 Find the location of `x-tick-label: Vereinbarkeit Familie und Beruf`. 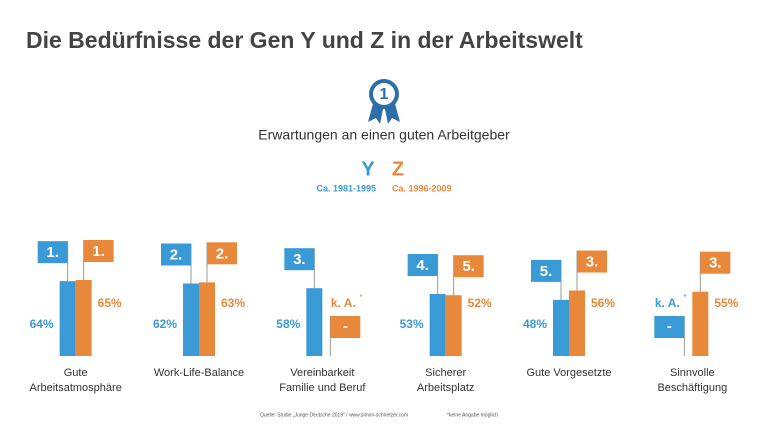

x-tick-label: Vereinbarkeit Familie und Beruf is located at coordinates (322, 380).